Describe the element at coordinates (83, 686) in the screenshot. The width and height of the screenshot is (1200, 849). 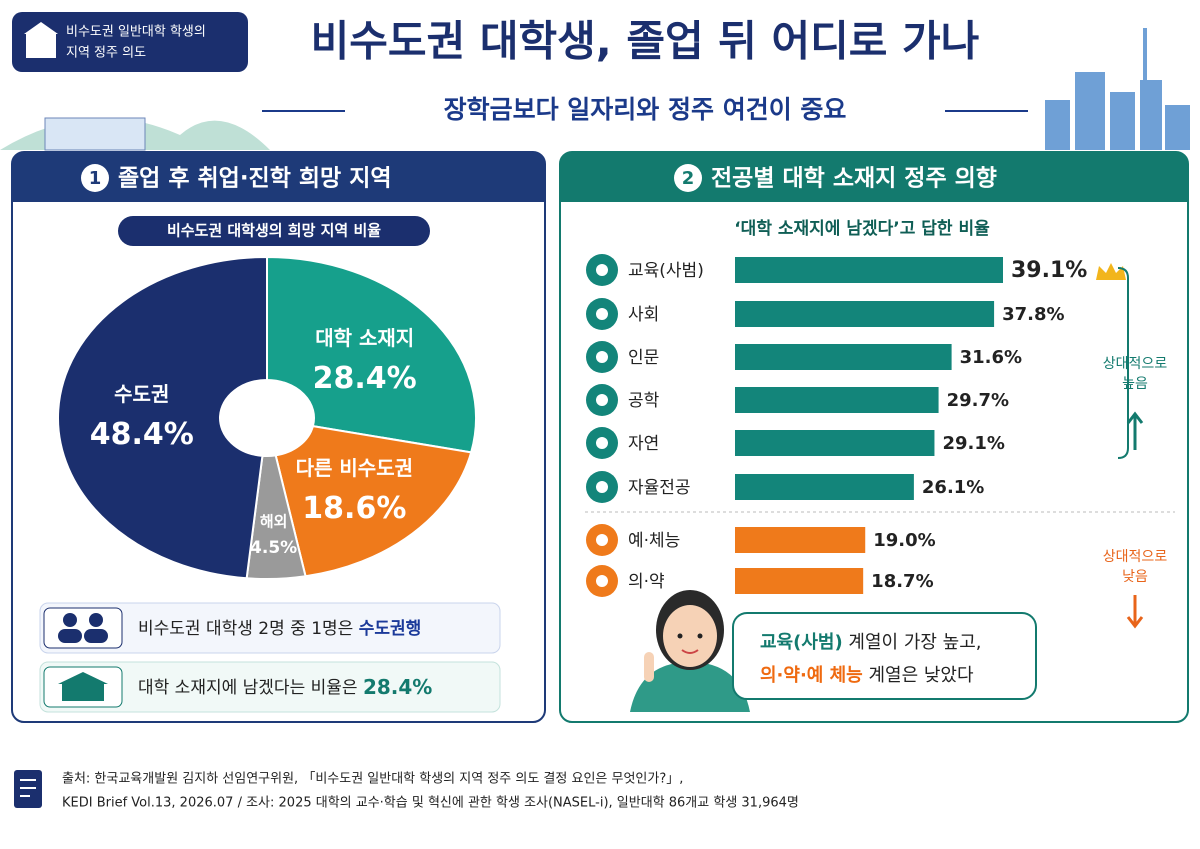
I see `school-icon` at that location.